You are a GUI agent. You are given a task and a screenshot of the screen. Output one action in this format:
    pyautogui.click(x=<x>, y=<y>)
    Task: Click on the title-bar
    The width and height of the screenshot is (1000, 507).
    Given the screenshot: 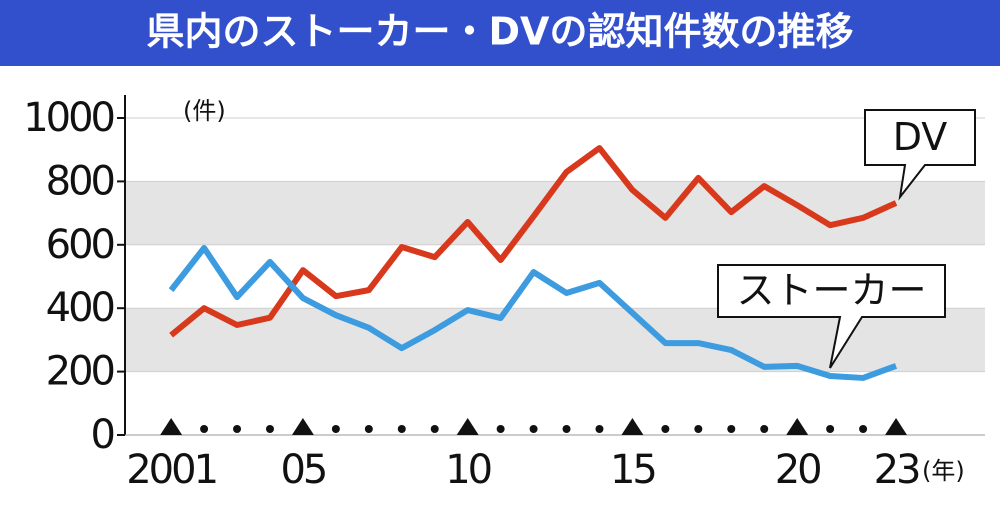 What is the action you would take?
    pyautogui.click(x=500, y=33)
    